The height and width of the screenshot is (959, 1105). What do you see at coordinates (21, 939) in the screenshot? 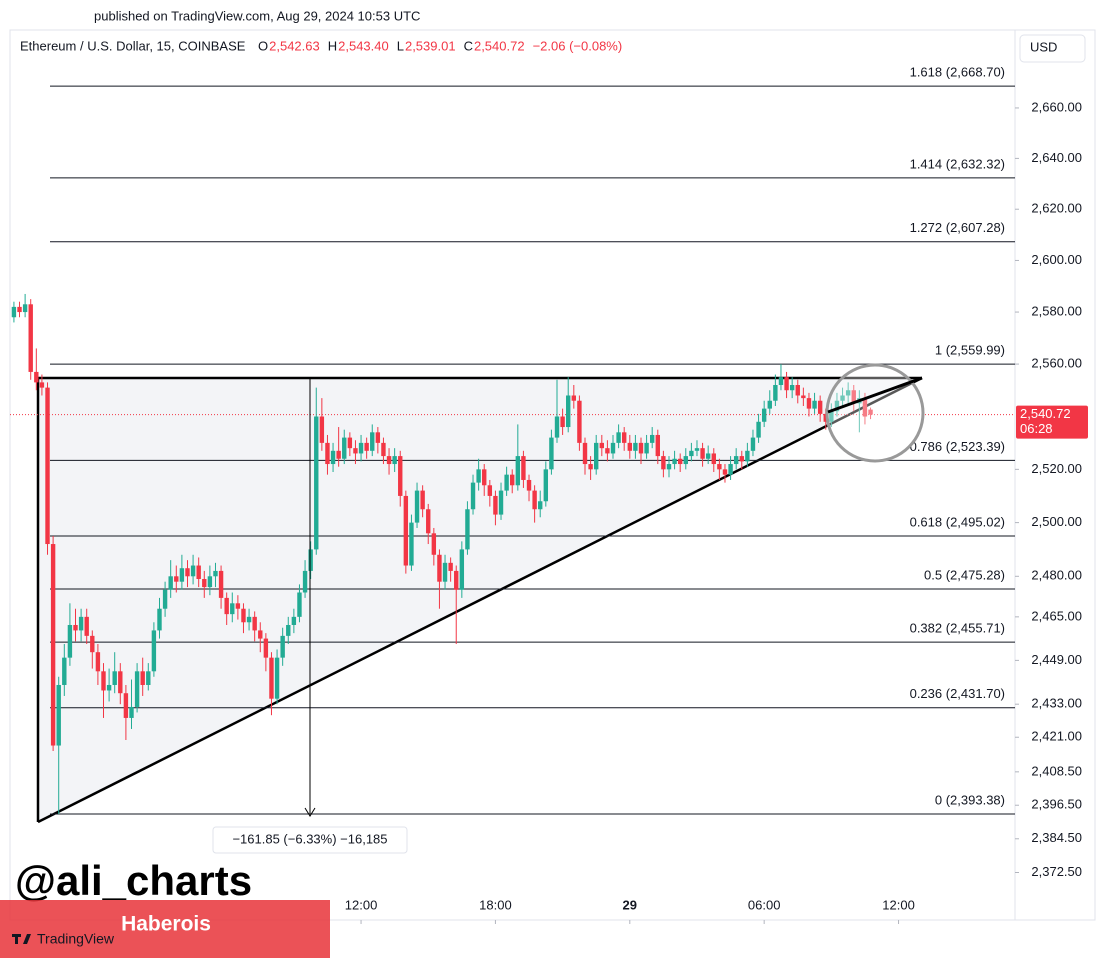
I see `brand-icon` at bounding box center [21, 939].